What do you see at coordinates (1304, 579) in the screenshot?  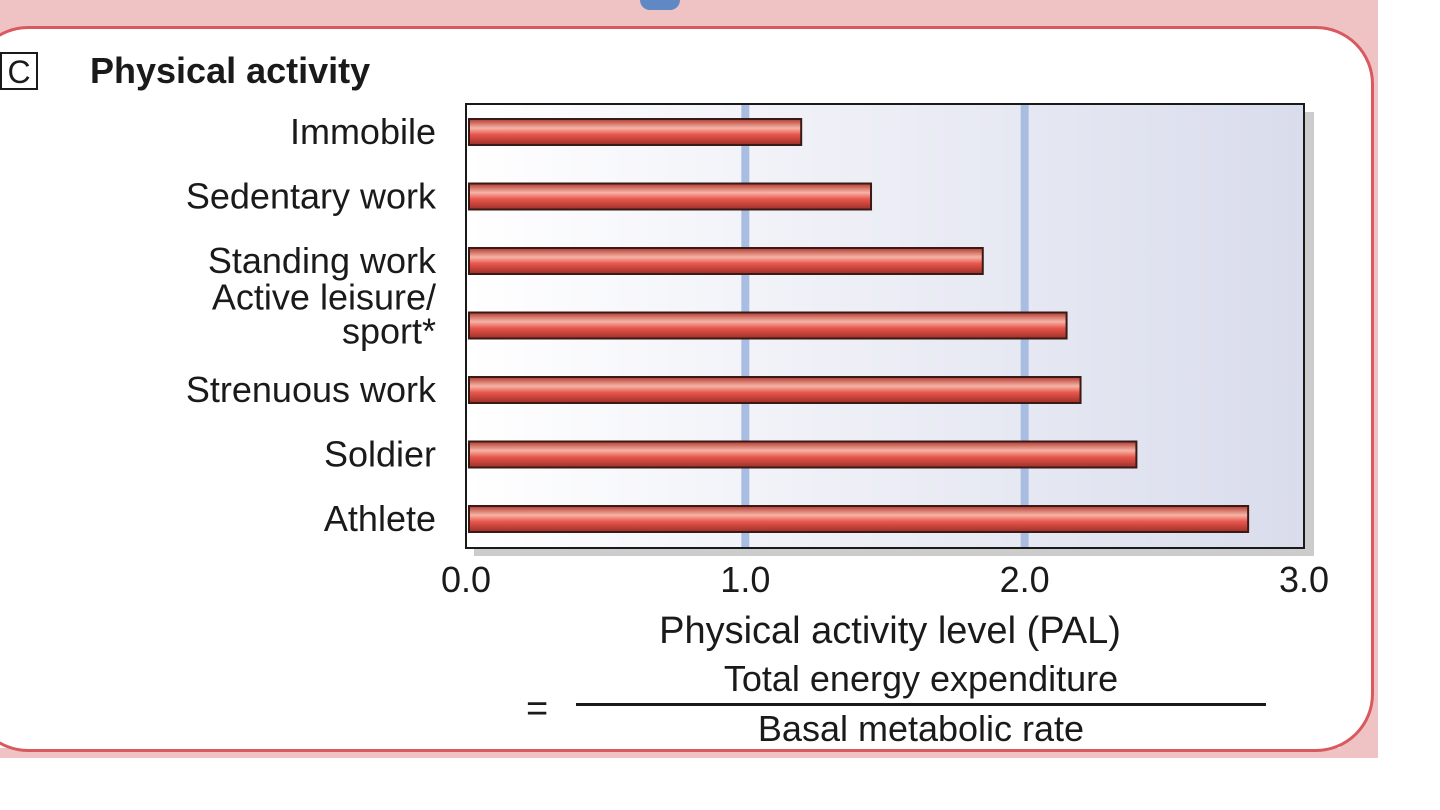 I see `x-tick-label-3: 3.0` at bounding box center [1304, 579].